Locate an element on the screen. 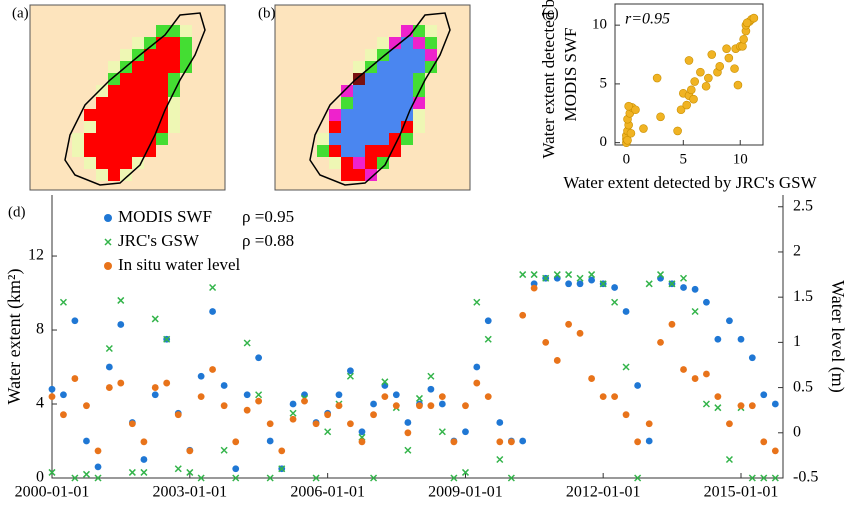  legend-label: In situ water level is located at coordinates (179, 264).